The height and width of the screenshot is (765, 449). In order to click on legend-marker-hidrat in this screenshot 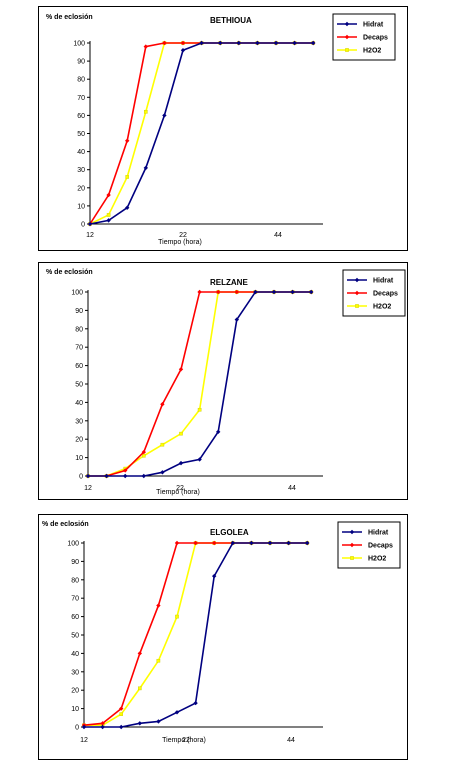, I will do `click(347, 24)`.